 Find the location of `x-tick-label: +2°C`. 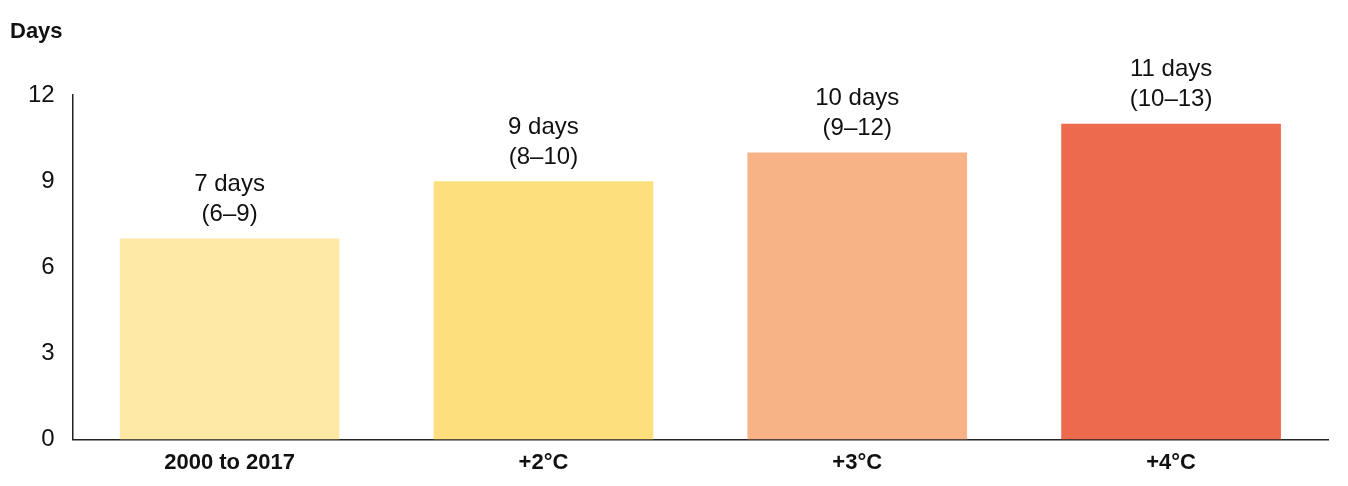

x-tick-label: +2°C is located at coordinates (543, 461).